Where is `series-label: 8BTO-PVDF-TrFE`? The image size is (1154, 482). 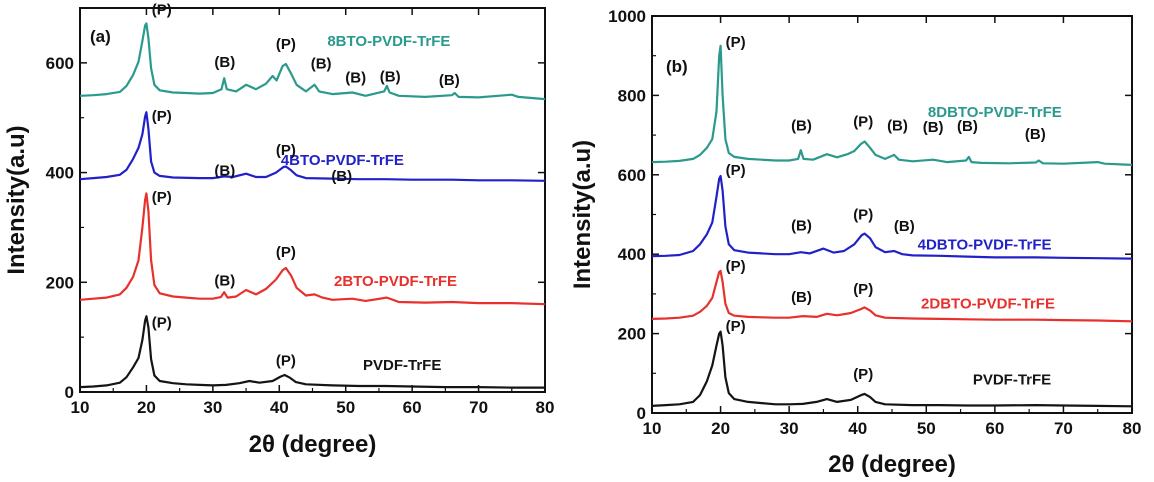 series-label: 8BTO-PVDF-TrFE is located at coordinates (388, 41).